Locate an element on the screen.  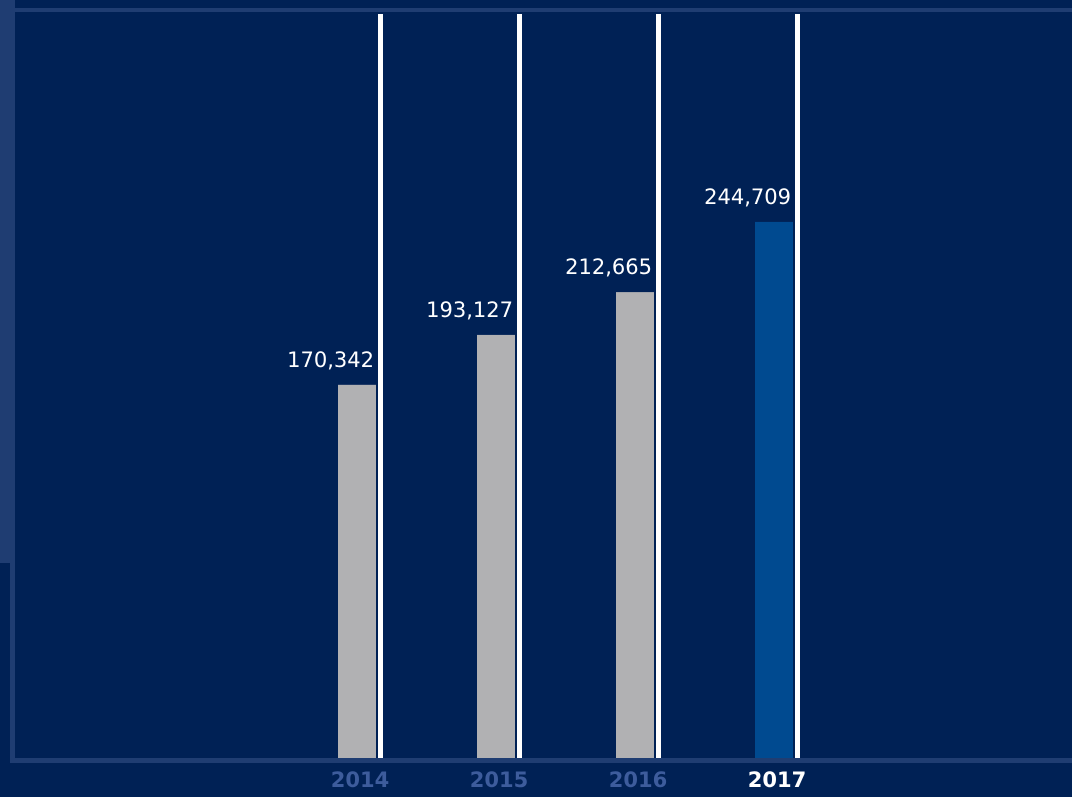
year-label-2014: 2014 is located at coordinates (360, 780).